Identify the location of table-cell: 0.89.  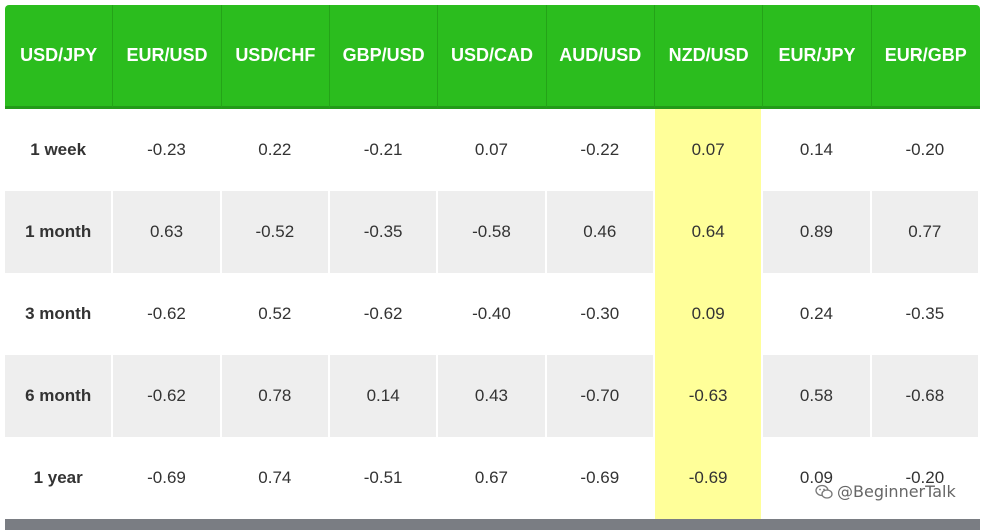
(817, 232).